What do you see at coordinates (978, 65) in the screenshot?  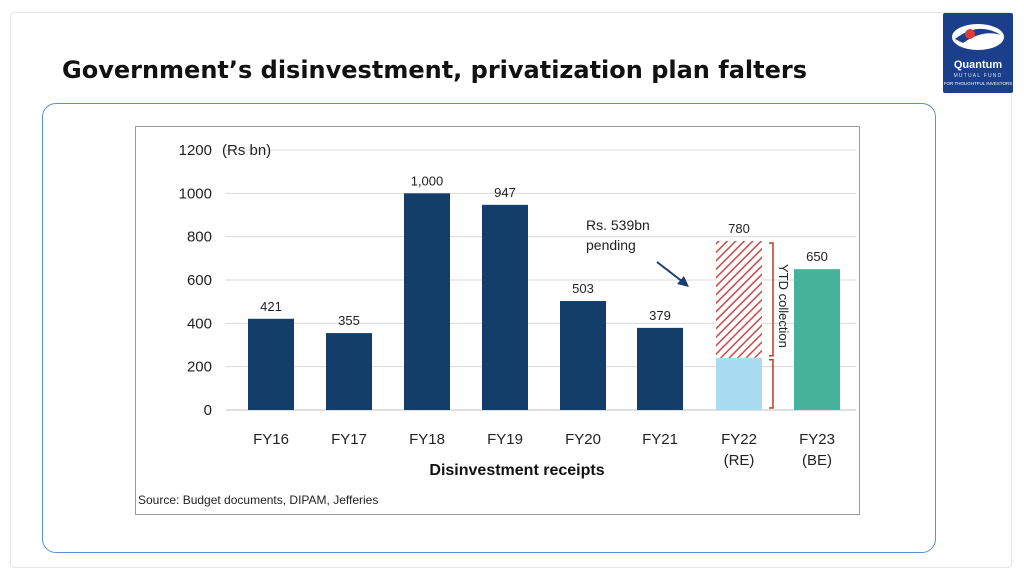 I see `logo-name: Quantum` at bounding box center [978, 65].